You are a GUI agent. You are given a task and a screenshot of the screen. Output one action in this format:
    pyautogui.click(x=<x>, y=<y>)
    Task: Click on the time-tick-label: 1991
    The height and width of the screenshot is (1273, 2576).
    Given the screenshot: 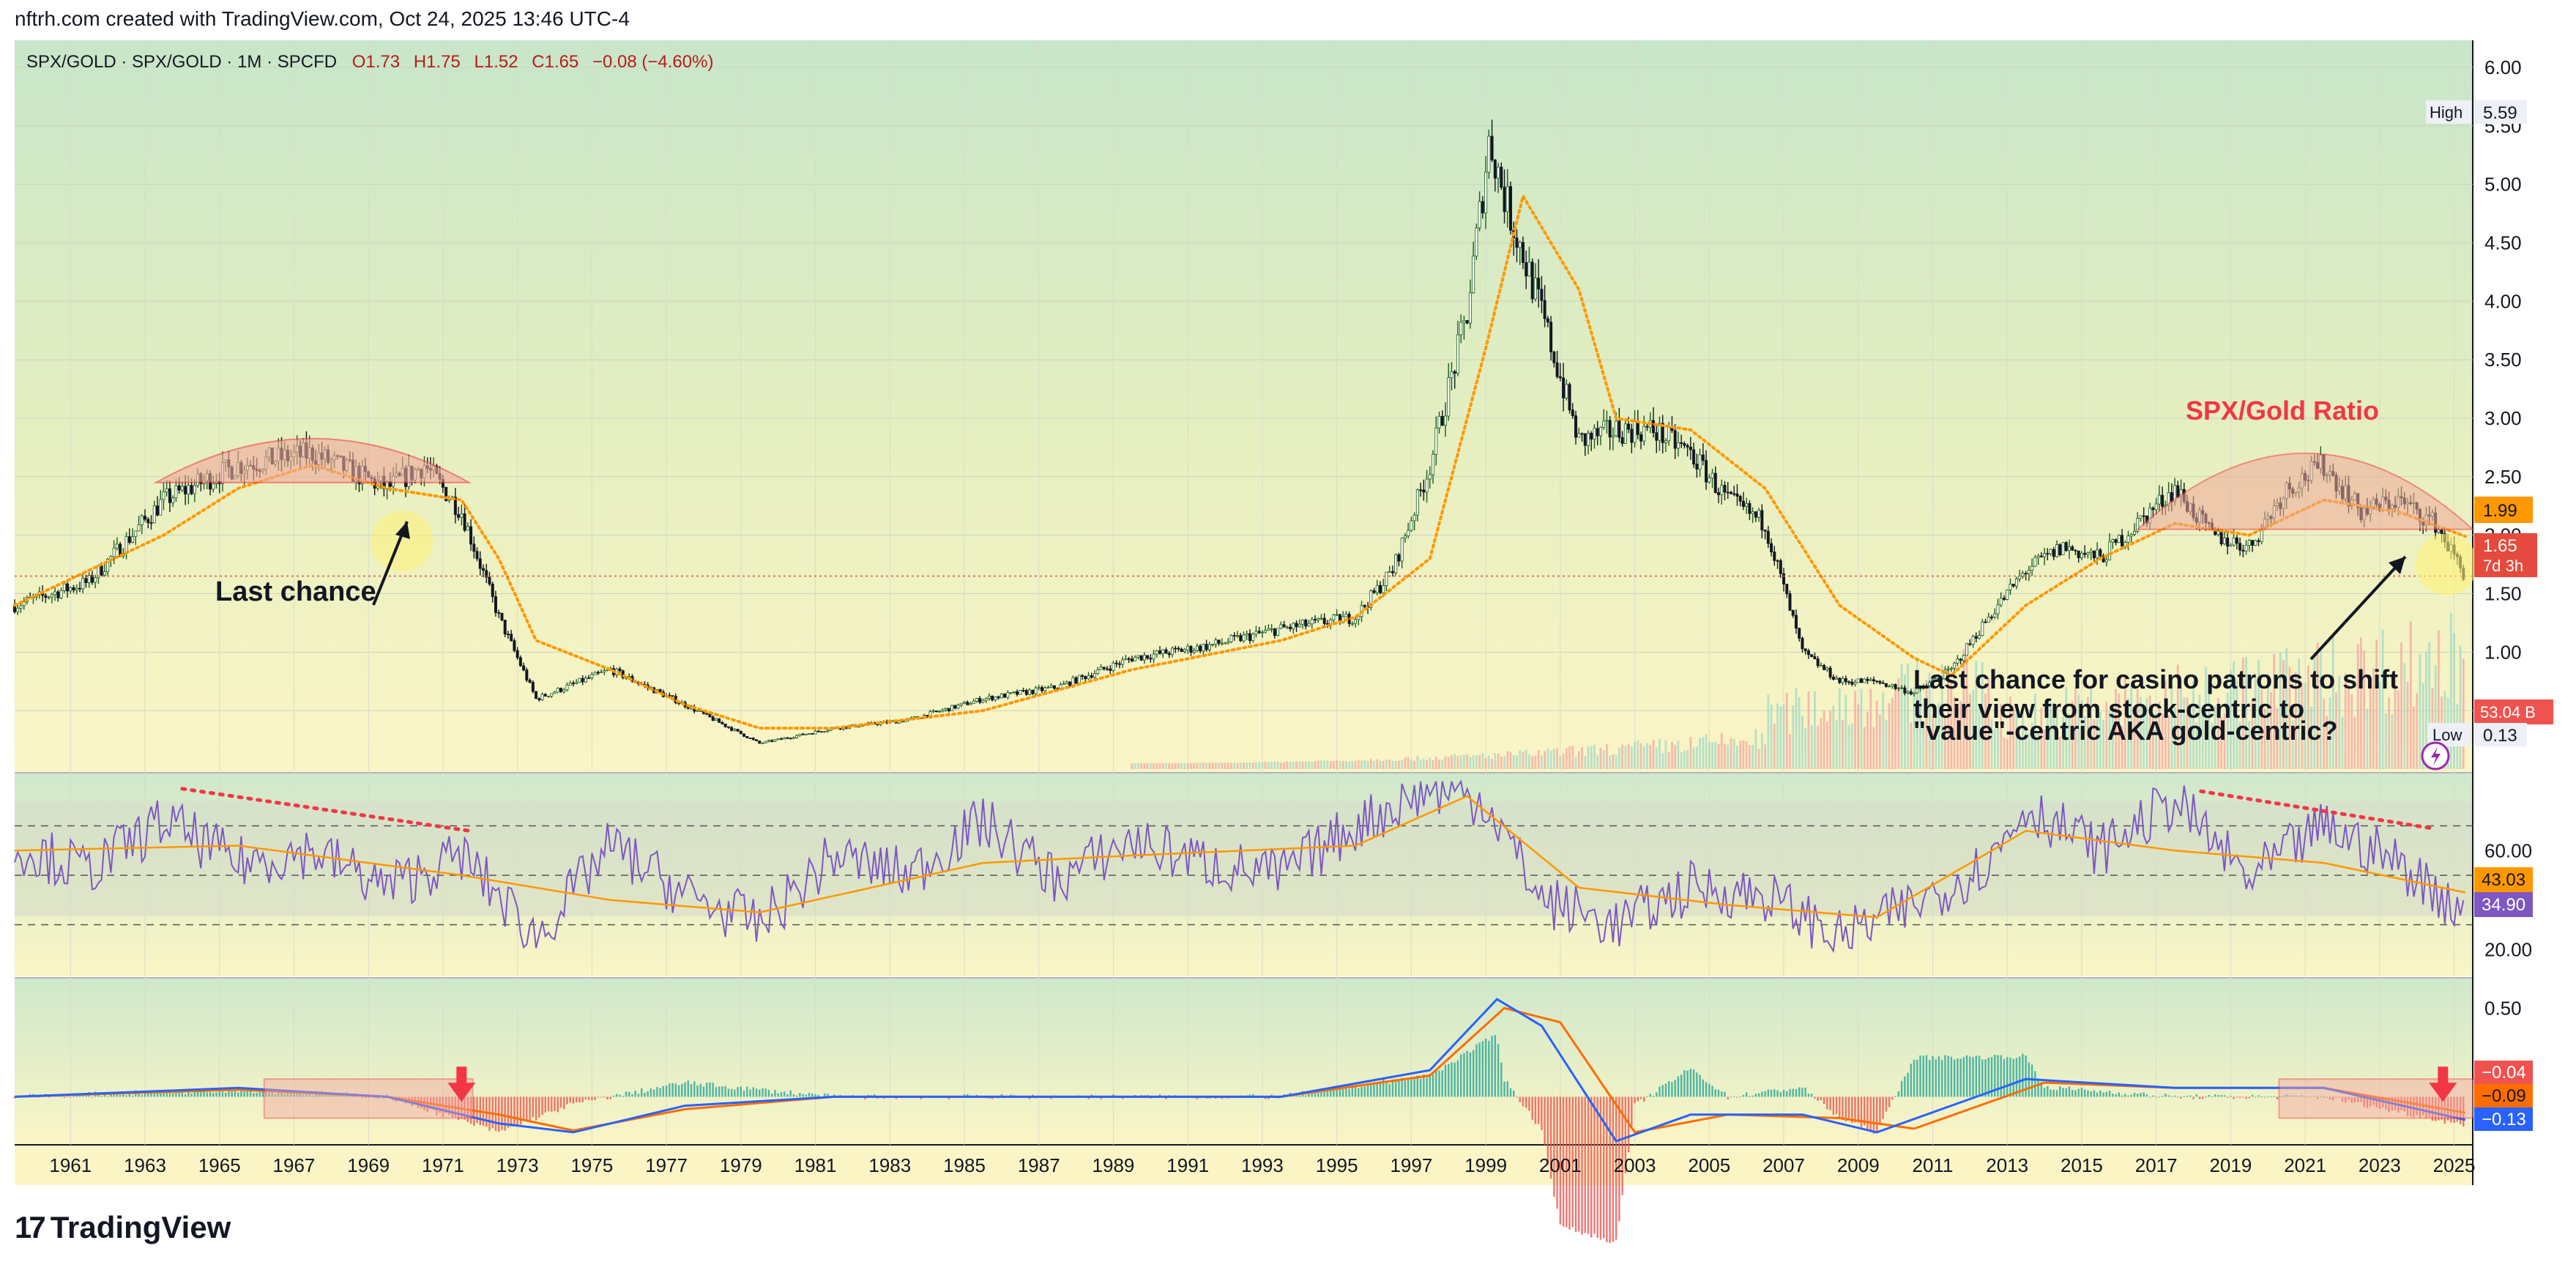 What is the action you would take?
    pyautogui.click(x=1187, y=1165)
    